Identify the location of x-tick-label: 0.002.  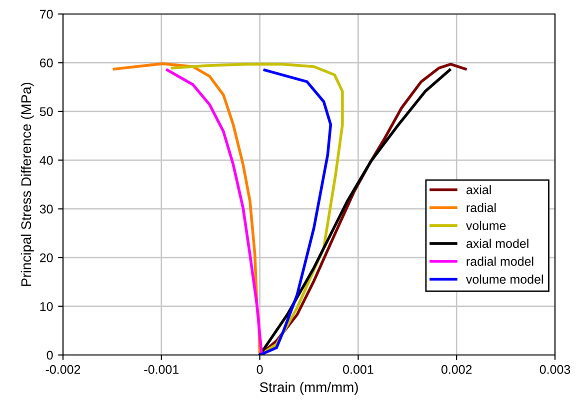
(456, 369).